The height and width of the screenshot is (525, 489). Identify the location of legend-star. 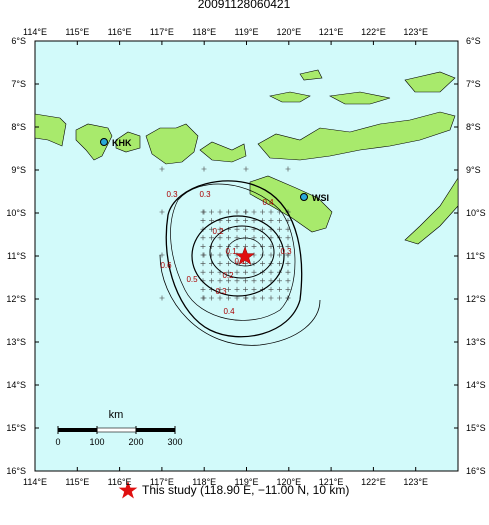
(128, 490).